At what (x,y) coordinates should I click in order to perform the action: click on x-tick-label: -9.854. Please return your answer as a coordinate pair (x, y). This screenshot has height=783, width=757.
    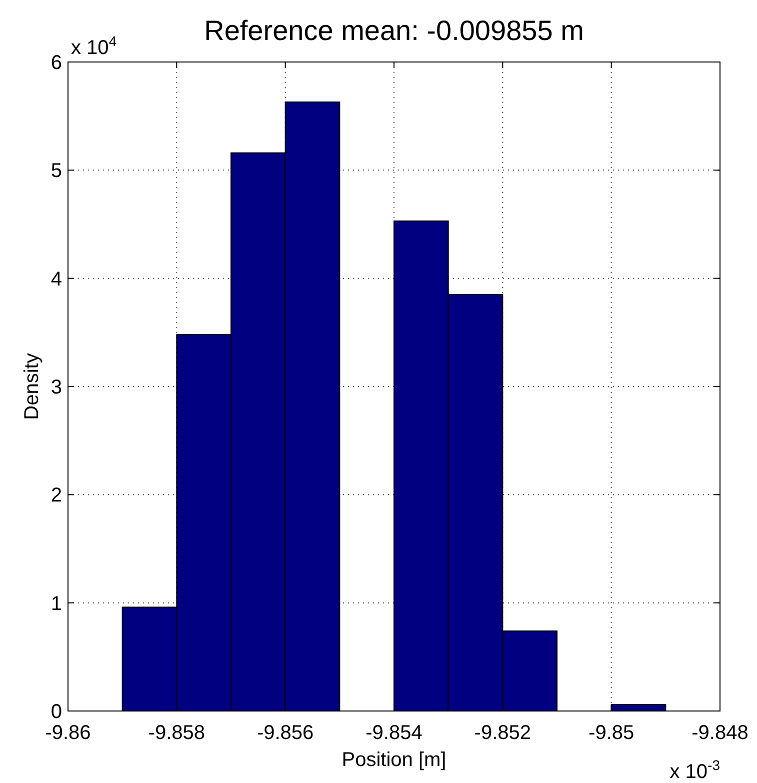
    Looking at the image, I should click on (394, 733).